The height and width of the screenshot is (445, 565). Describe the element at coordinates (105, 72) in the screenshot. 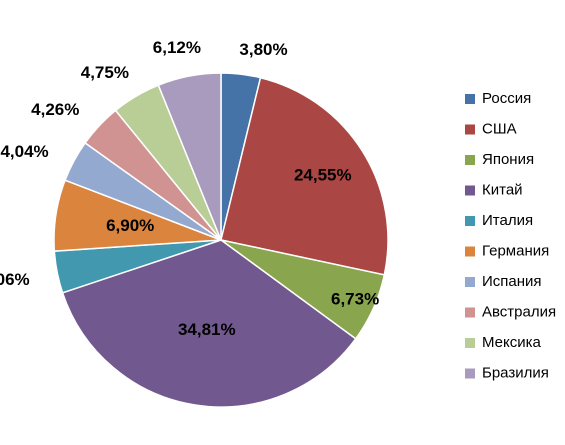

I see `data-label-мексика: 4,75%` at that location.